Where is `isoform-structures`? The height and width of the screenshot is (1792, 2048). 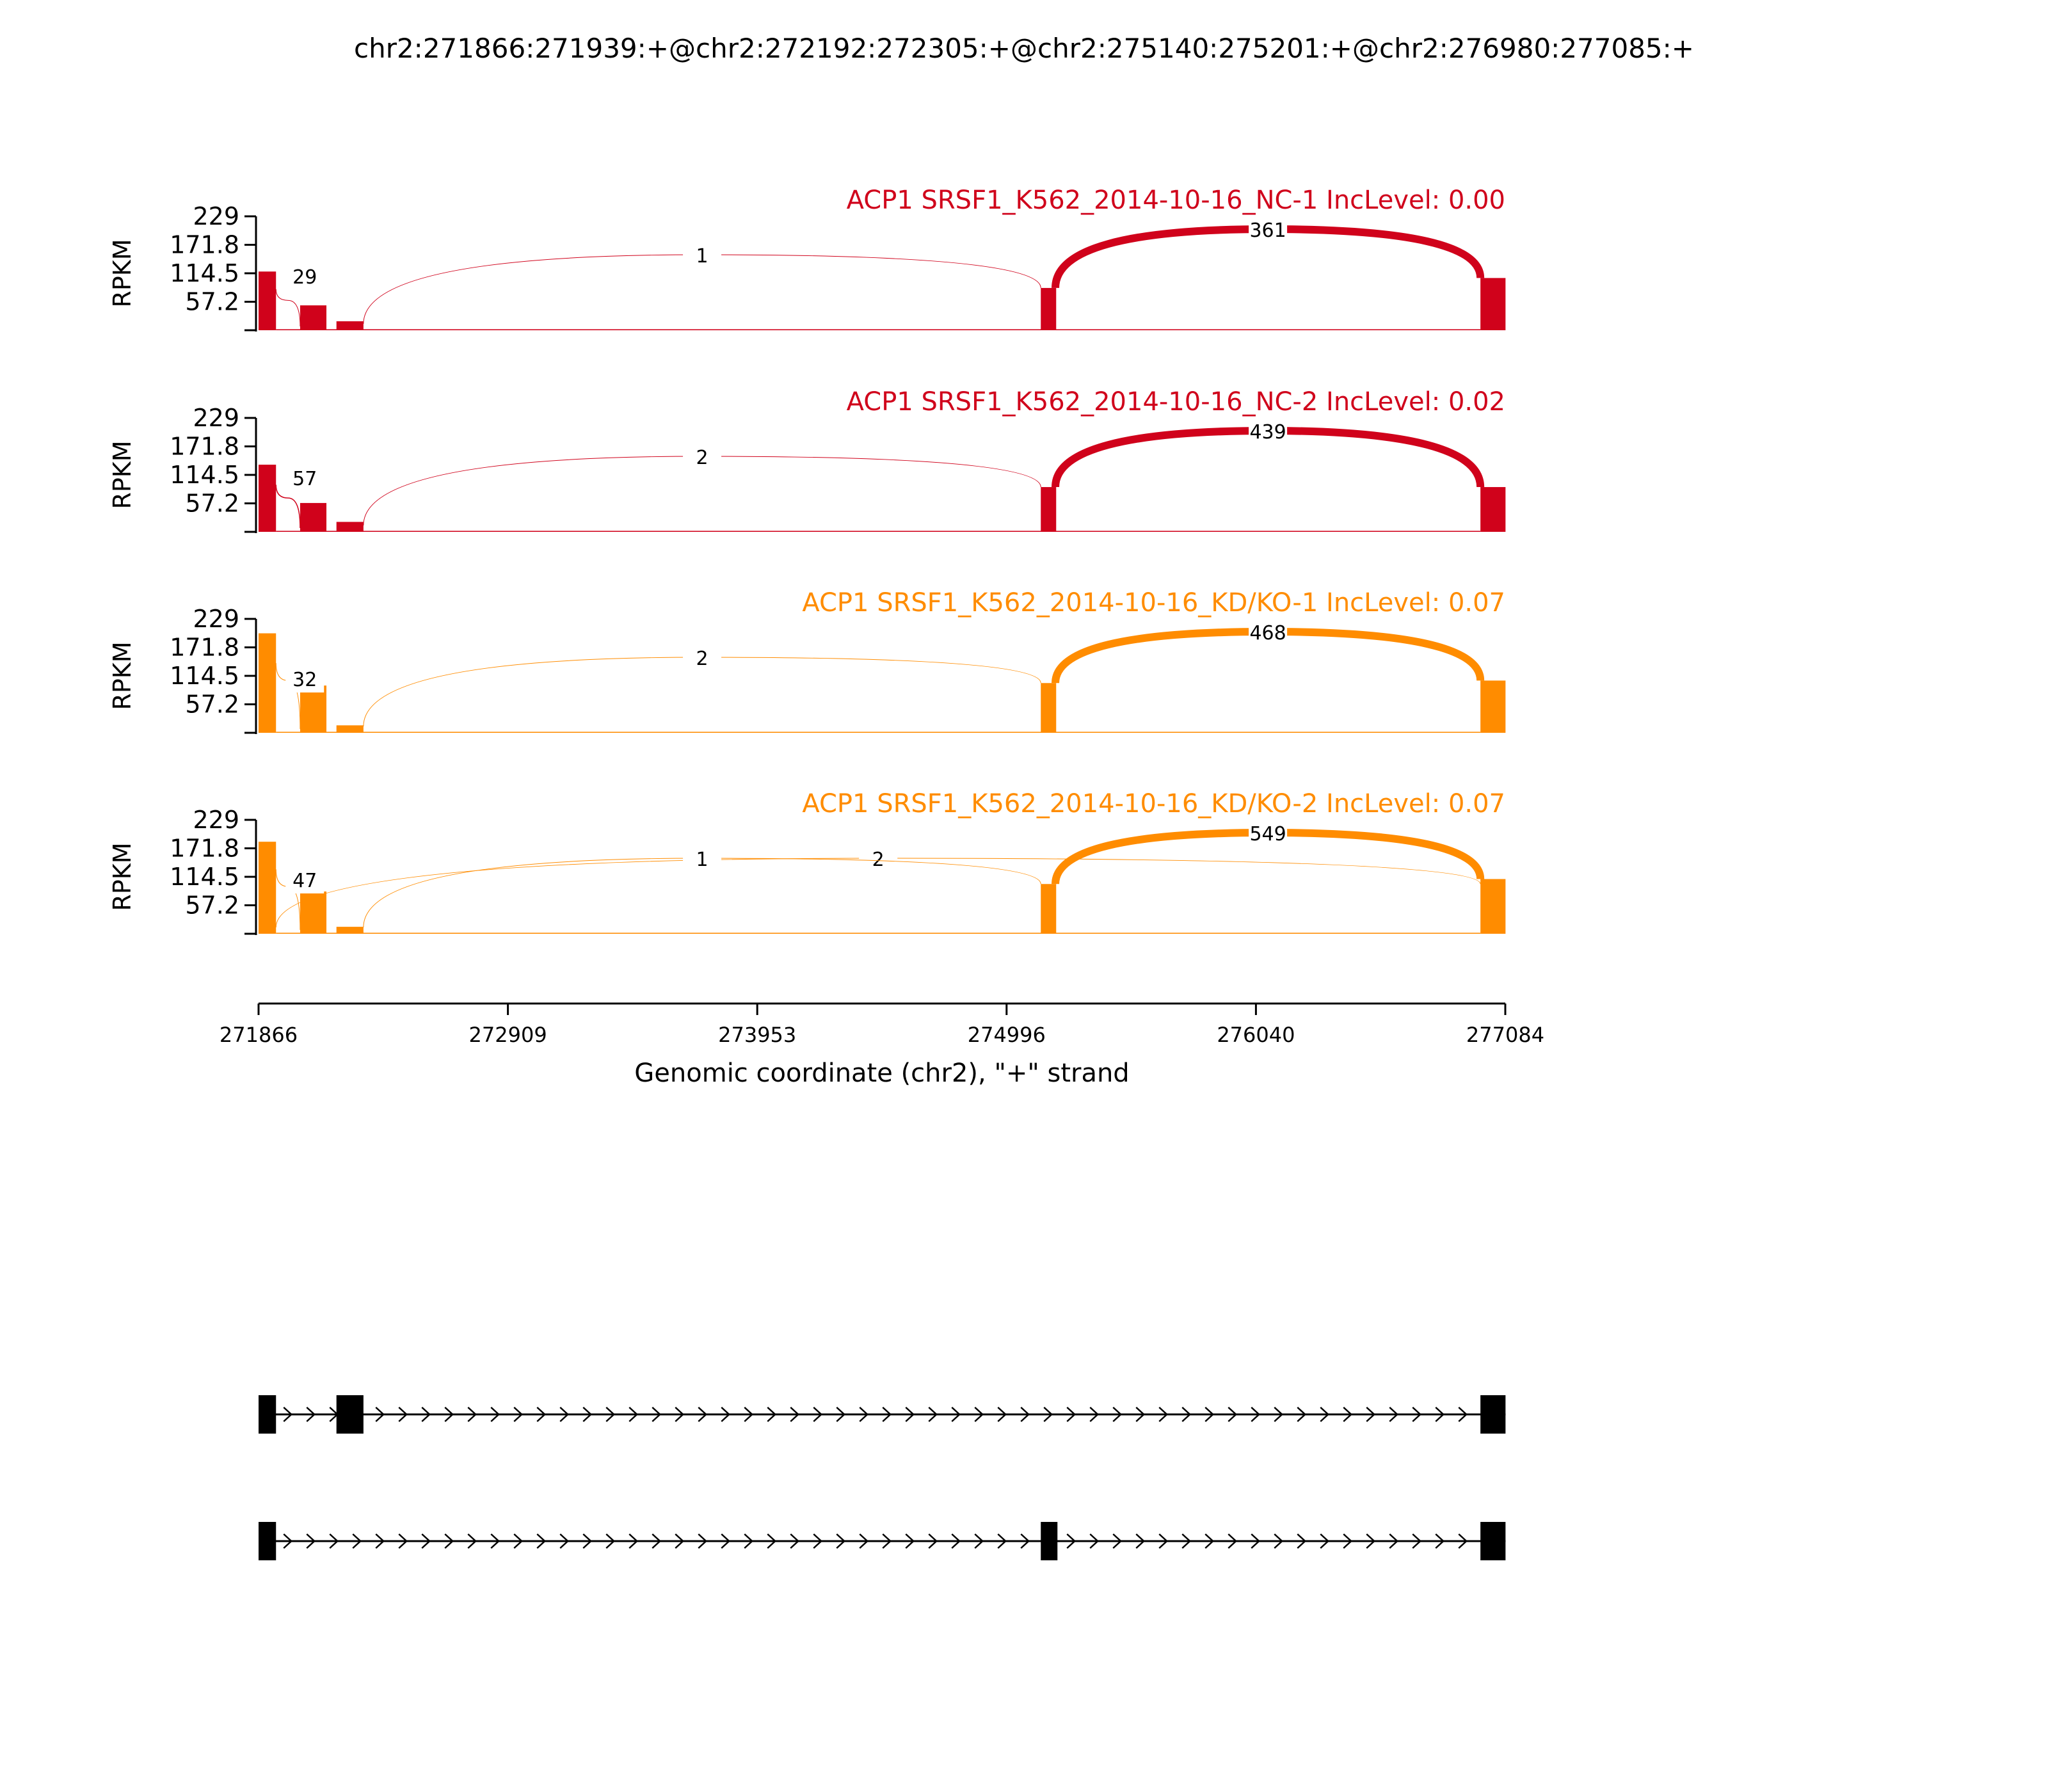 isoform-structures is located at coordinates (882, 1477).